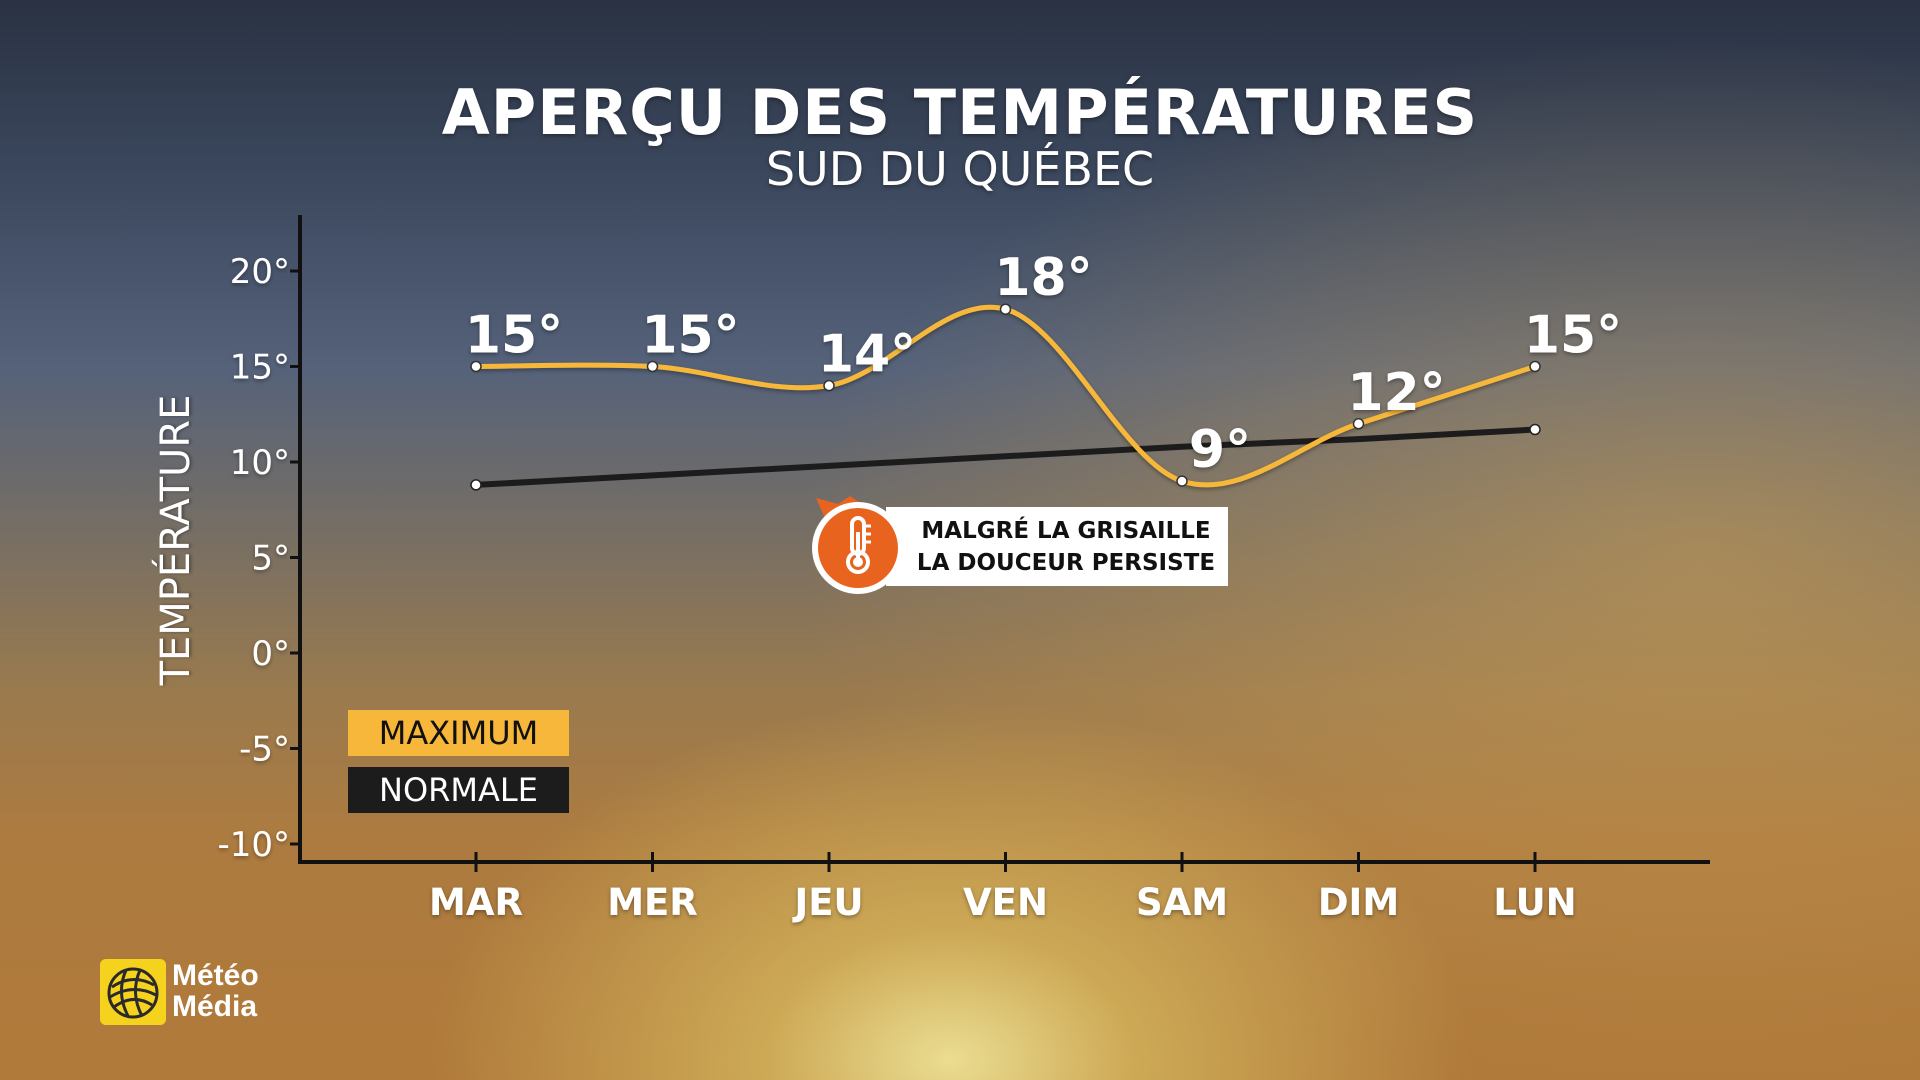 The height and width of the screenshot is (1080, 1920). Describe the element at coordinates (1057, 546) in the screenshot. I see `callout-box` at that location.